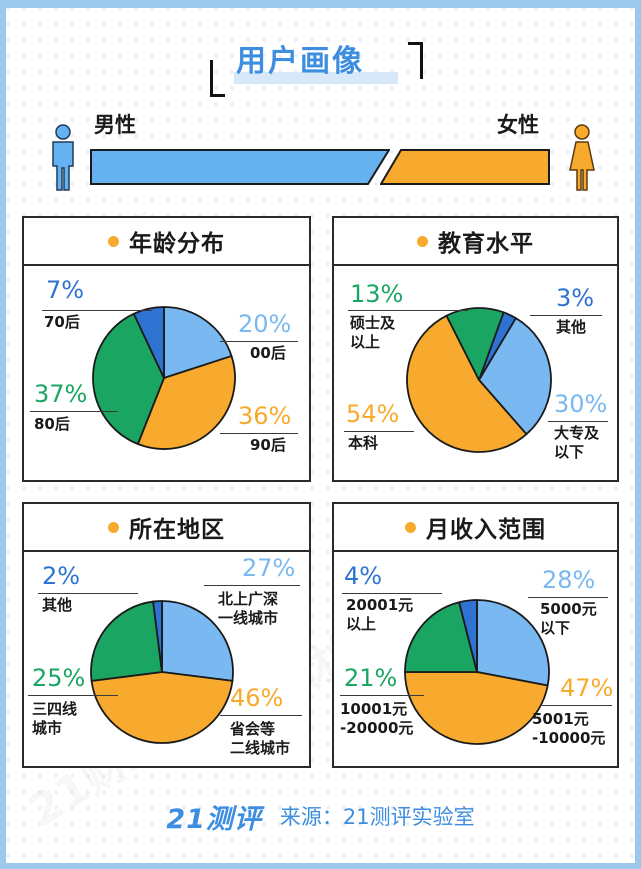 Image resolution: width=641 pixels, height=869 pixels. Describe the element at coordinates (61, 394) in the screenshot. I see `pct-label-80hou: 37%` at that location.